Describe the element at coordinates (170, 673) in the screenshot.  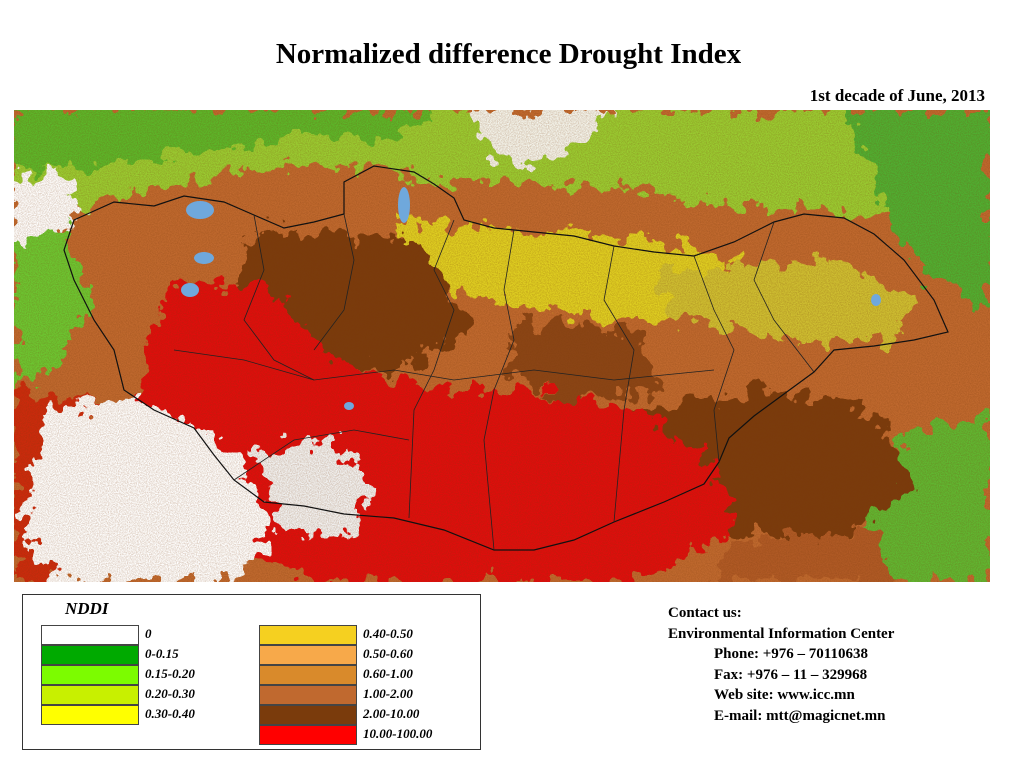
I see `legend-label: 0.15-0.20` at that location.